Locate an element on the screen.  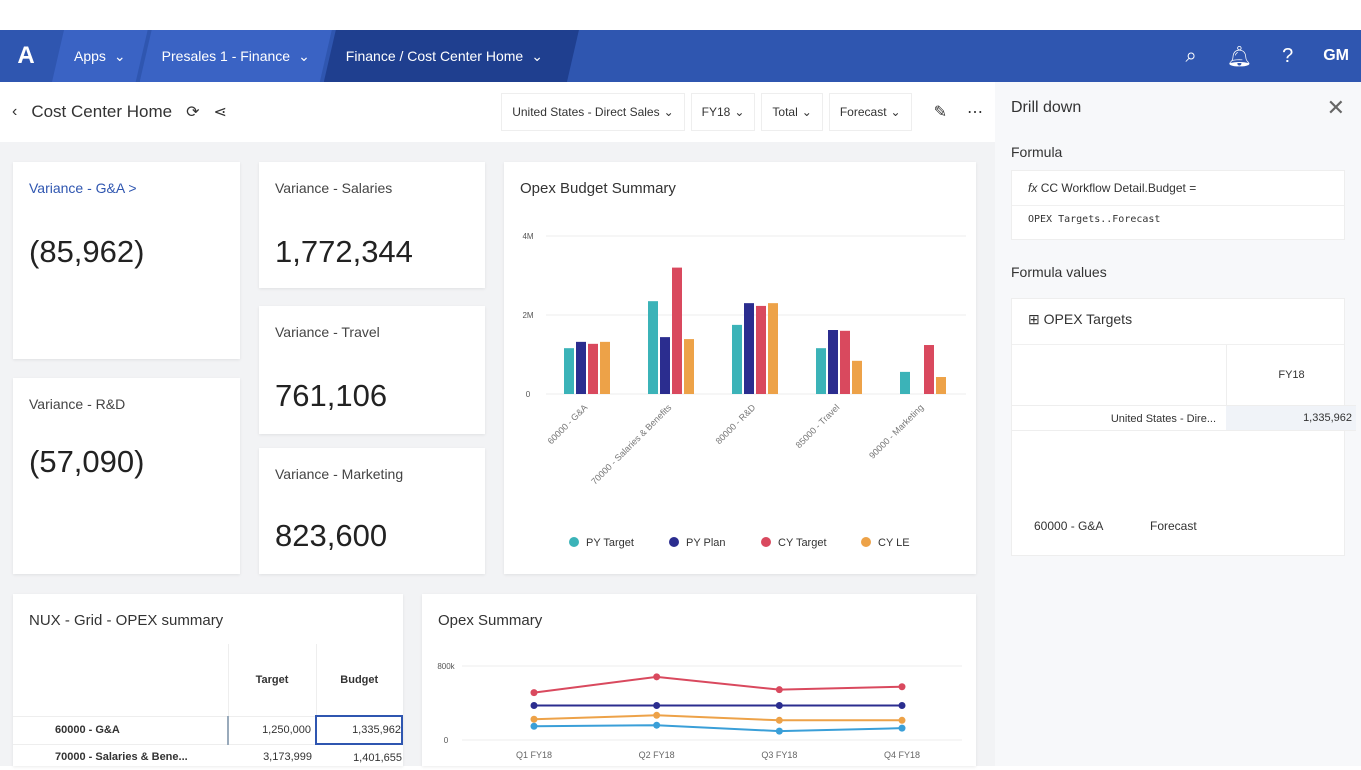
user-avatar: GM is located at coordinates (1336, 55).